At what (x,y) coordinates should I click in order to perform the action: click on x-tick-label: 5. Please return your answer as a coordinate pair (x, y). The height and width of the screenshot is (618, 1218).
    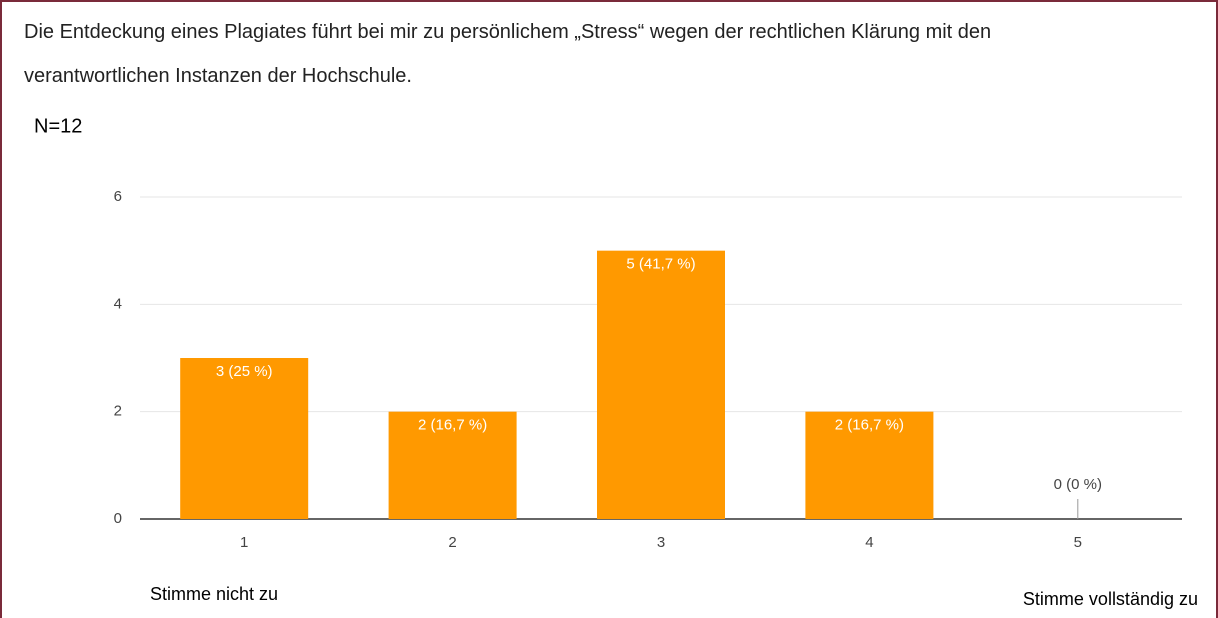
    Looking at the image, I should click on (1078, 542).